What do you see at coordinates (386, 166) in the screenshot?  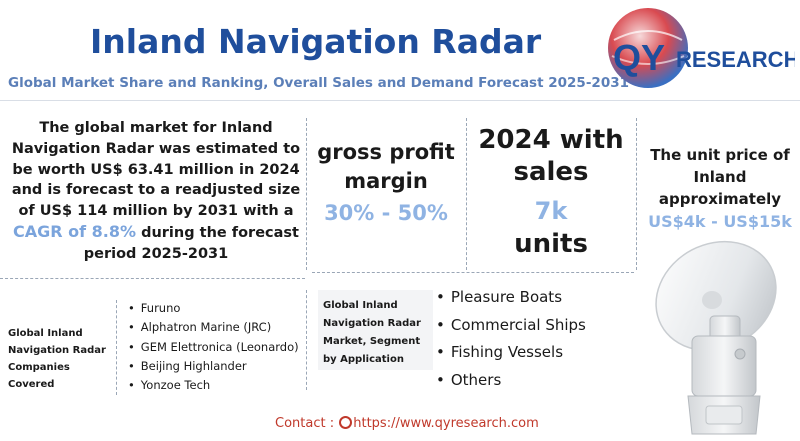 I see `gross-margin-label: gross profit margin` at bounding box center [386, 166].